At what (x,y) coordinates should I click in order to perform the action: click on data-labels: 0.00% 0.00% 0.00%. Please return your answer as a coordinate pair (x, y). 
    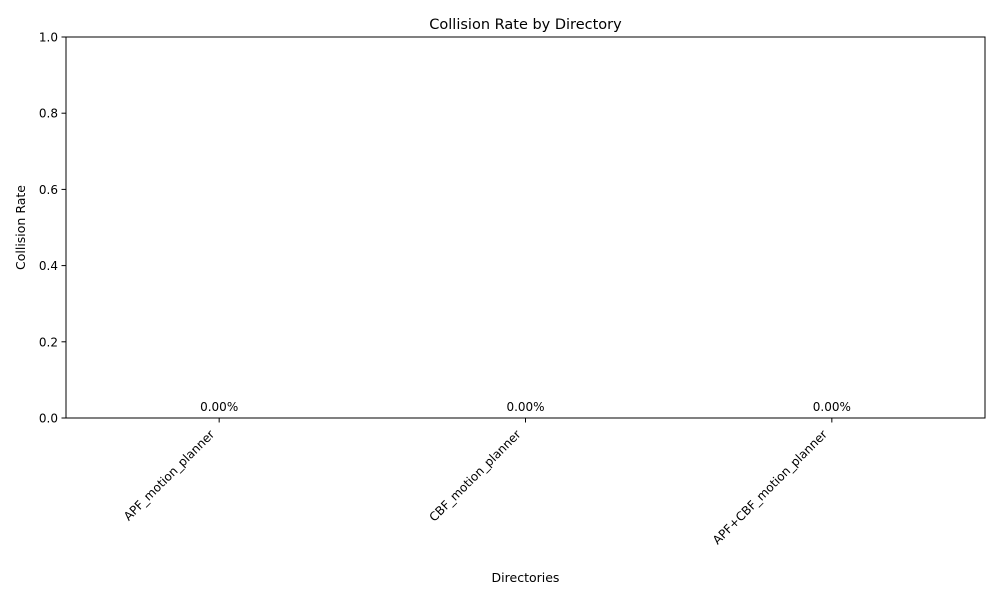
    Looking at the image, I should click on (525, 407).